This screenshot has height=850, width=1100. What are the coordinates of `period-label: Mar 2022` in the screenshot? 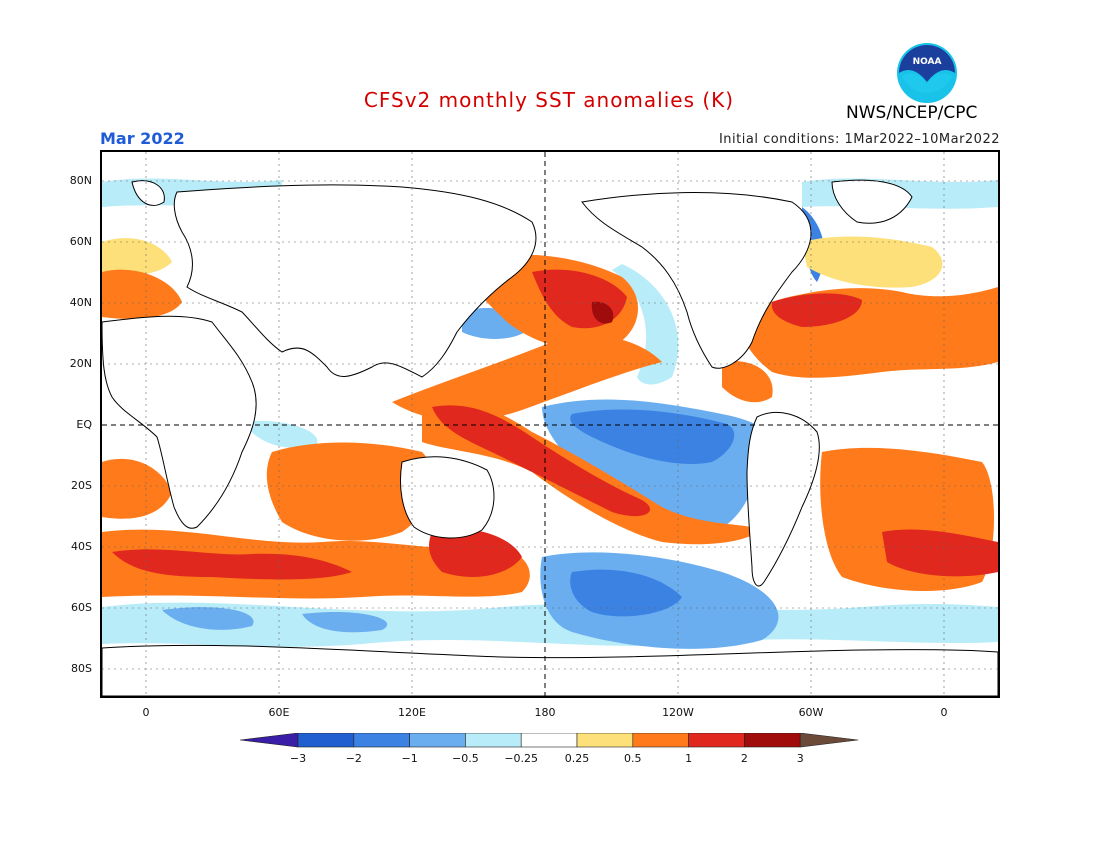 It's located at (142, 138).